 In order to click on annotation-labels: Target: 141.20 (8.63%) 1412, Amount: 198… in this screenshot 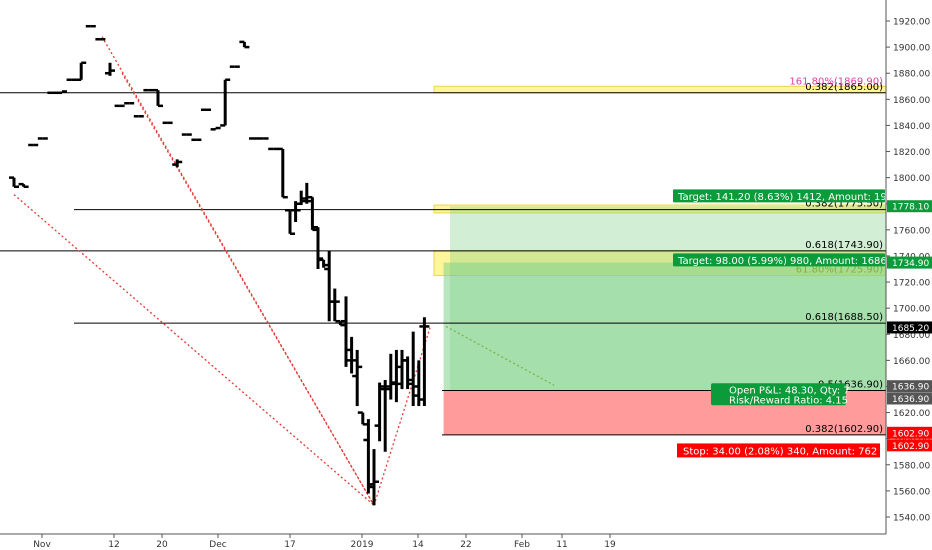, I will do `click(791, 323)`.